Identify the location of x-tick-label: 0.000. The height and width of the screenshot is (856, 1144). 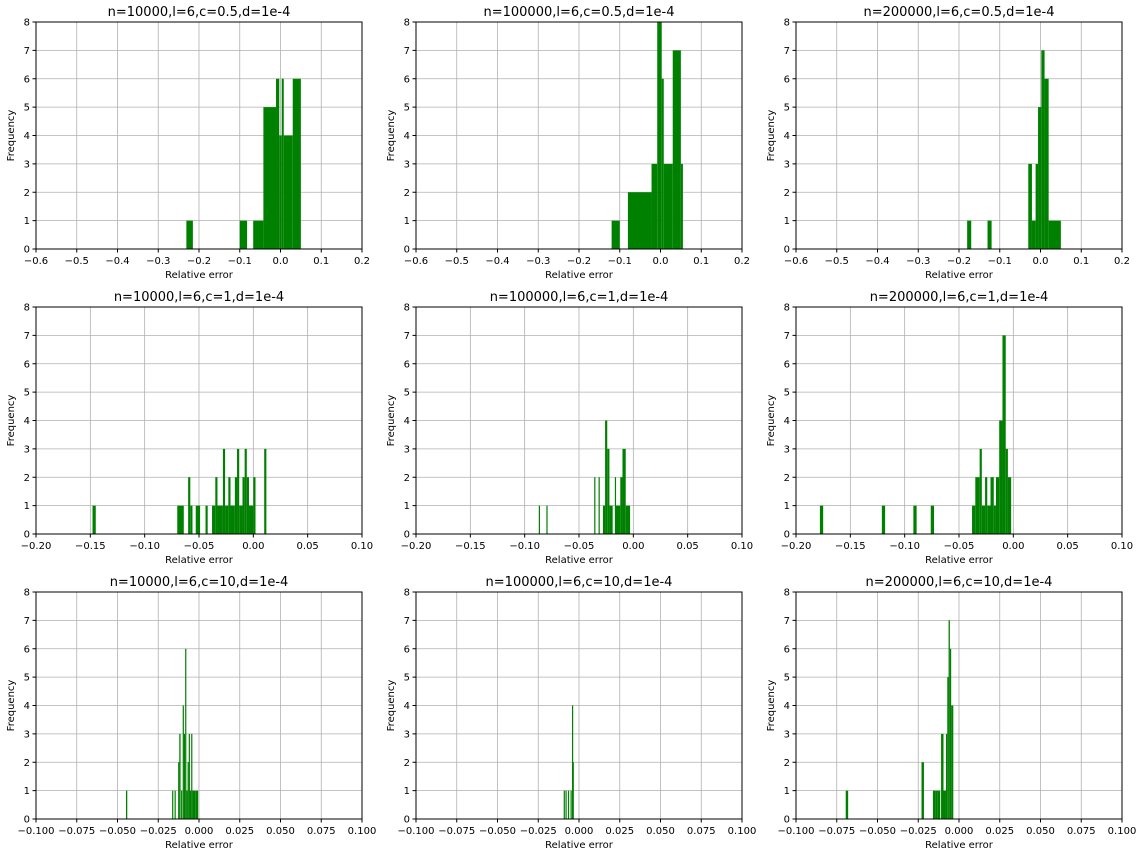
(199, 831).